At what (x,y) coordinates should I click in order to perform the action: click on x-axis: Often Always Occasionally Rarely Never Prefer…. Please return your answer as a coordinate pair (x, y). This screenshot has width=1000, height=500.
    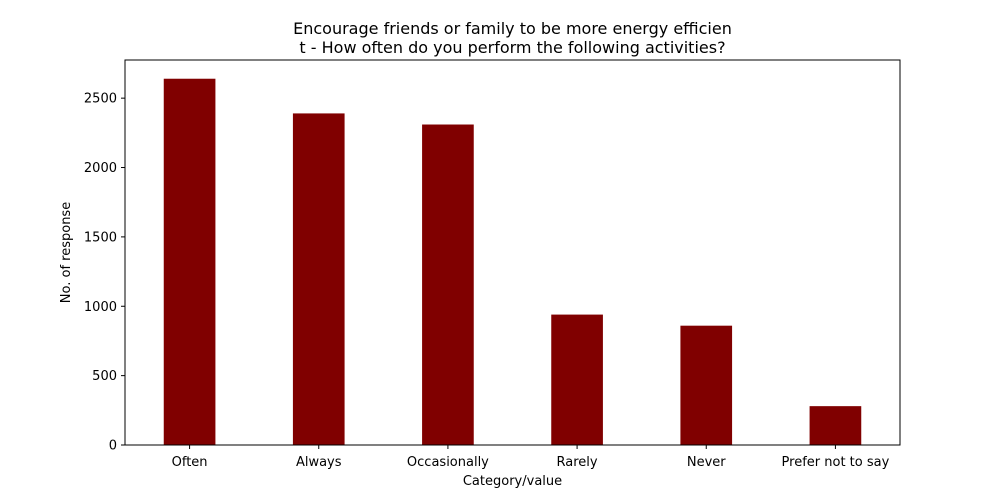
    Looking at the image, I should click on (531, 457).